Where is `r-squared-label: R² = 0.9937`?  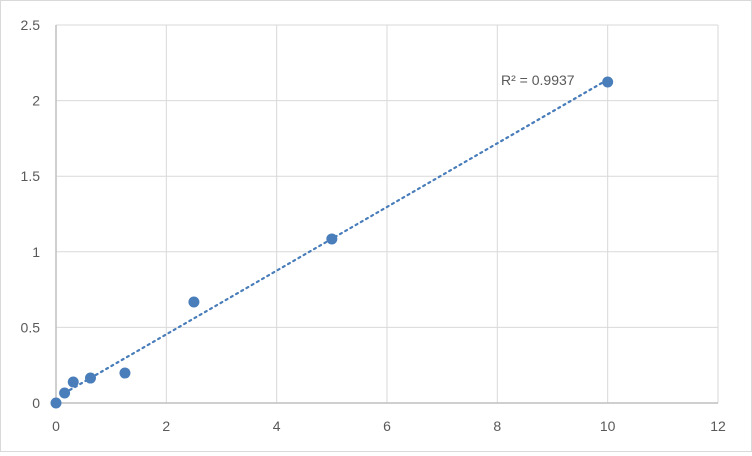 r-squared-label: R² = 0.9937 is located at coordinates (538, 80).